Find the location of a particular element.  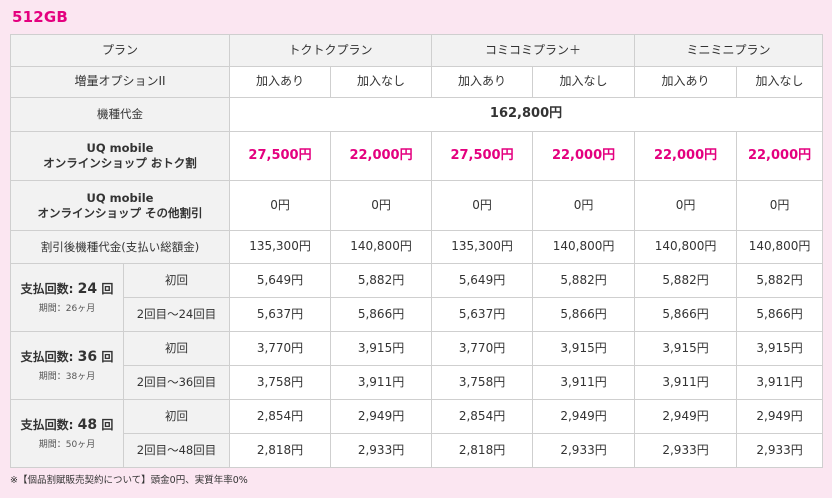

device-price-row: 機種代金 162,800円 is located at coordinates (416, 114).